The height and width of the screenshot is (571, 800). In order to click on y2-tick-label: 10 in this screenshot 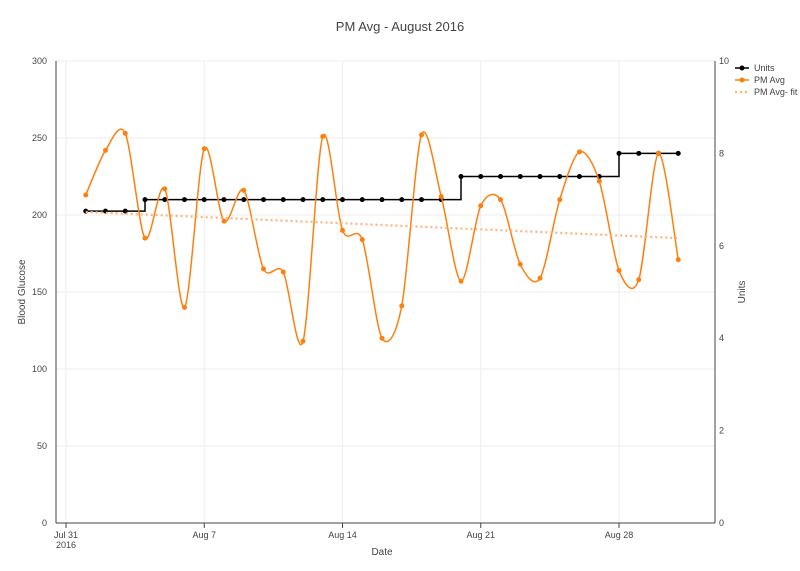, I will do `click(724, 61)`.